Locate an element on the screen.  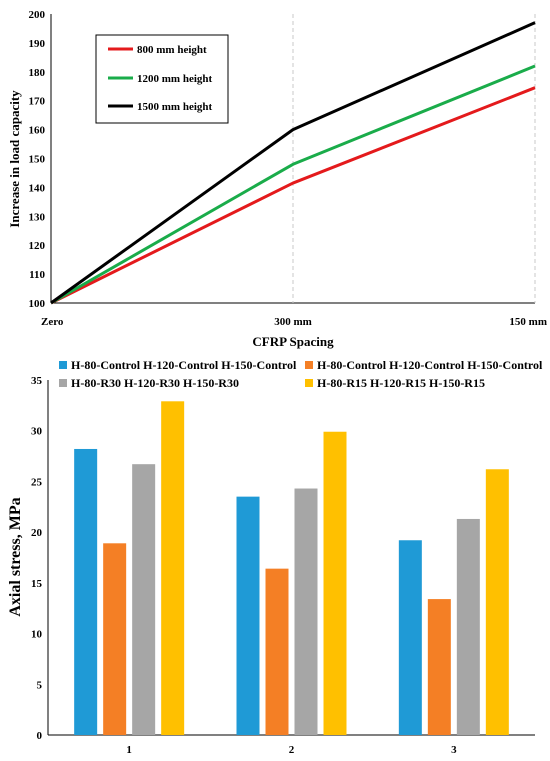
y-tick-label: 20 is located at coordinates (37, 533).